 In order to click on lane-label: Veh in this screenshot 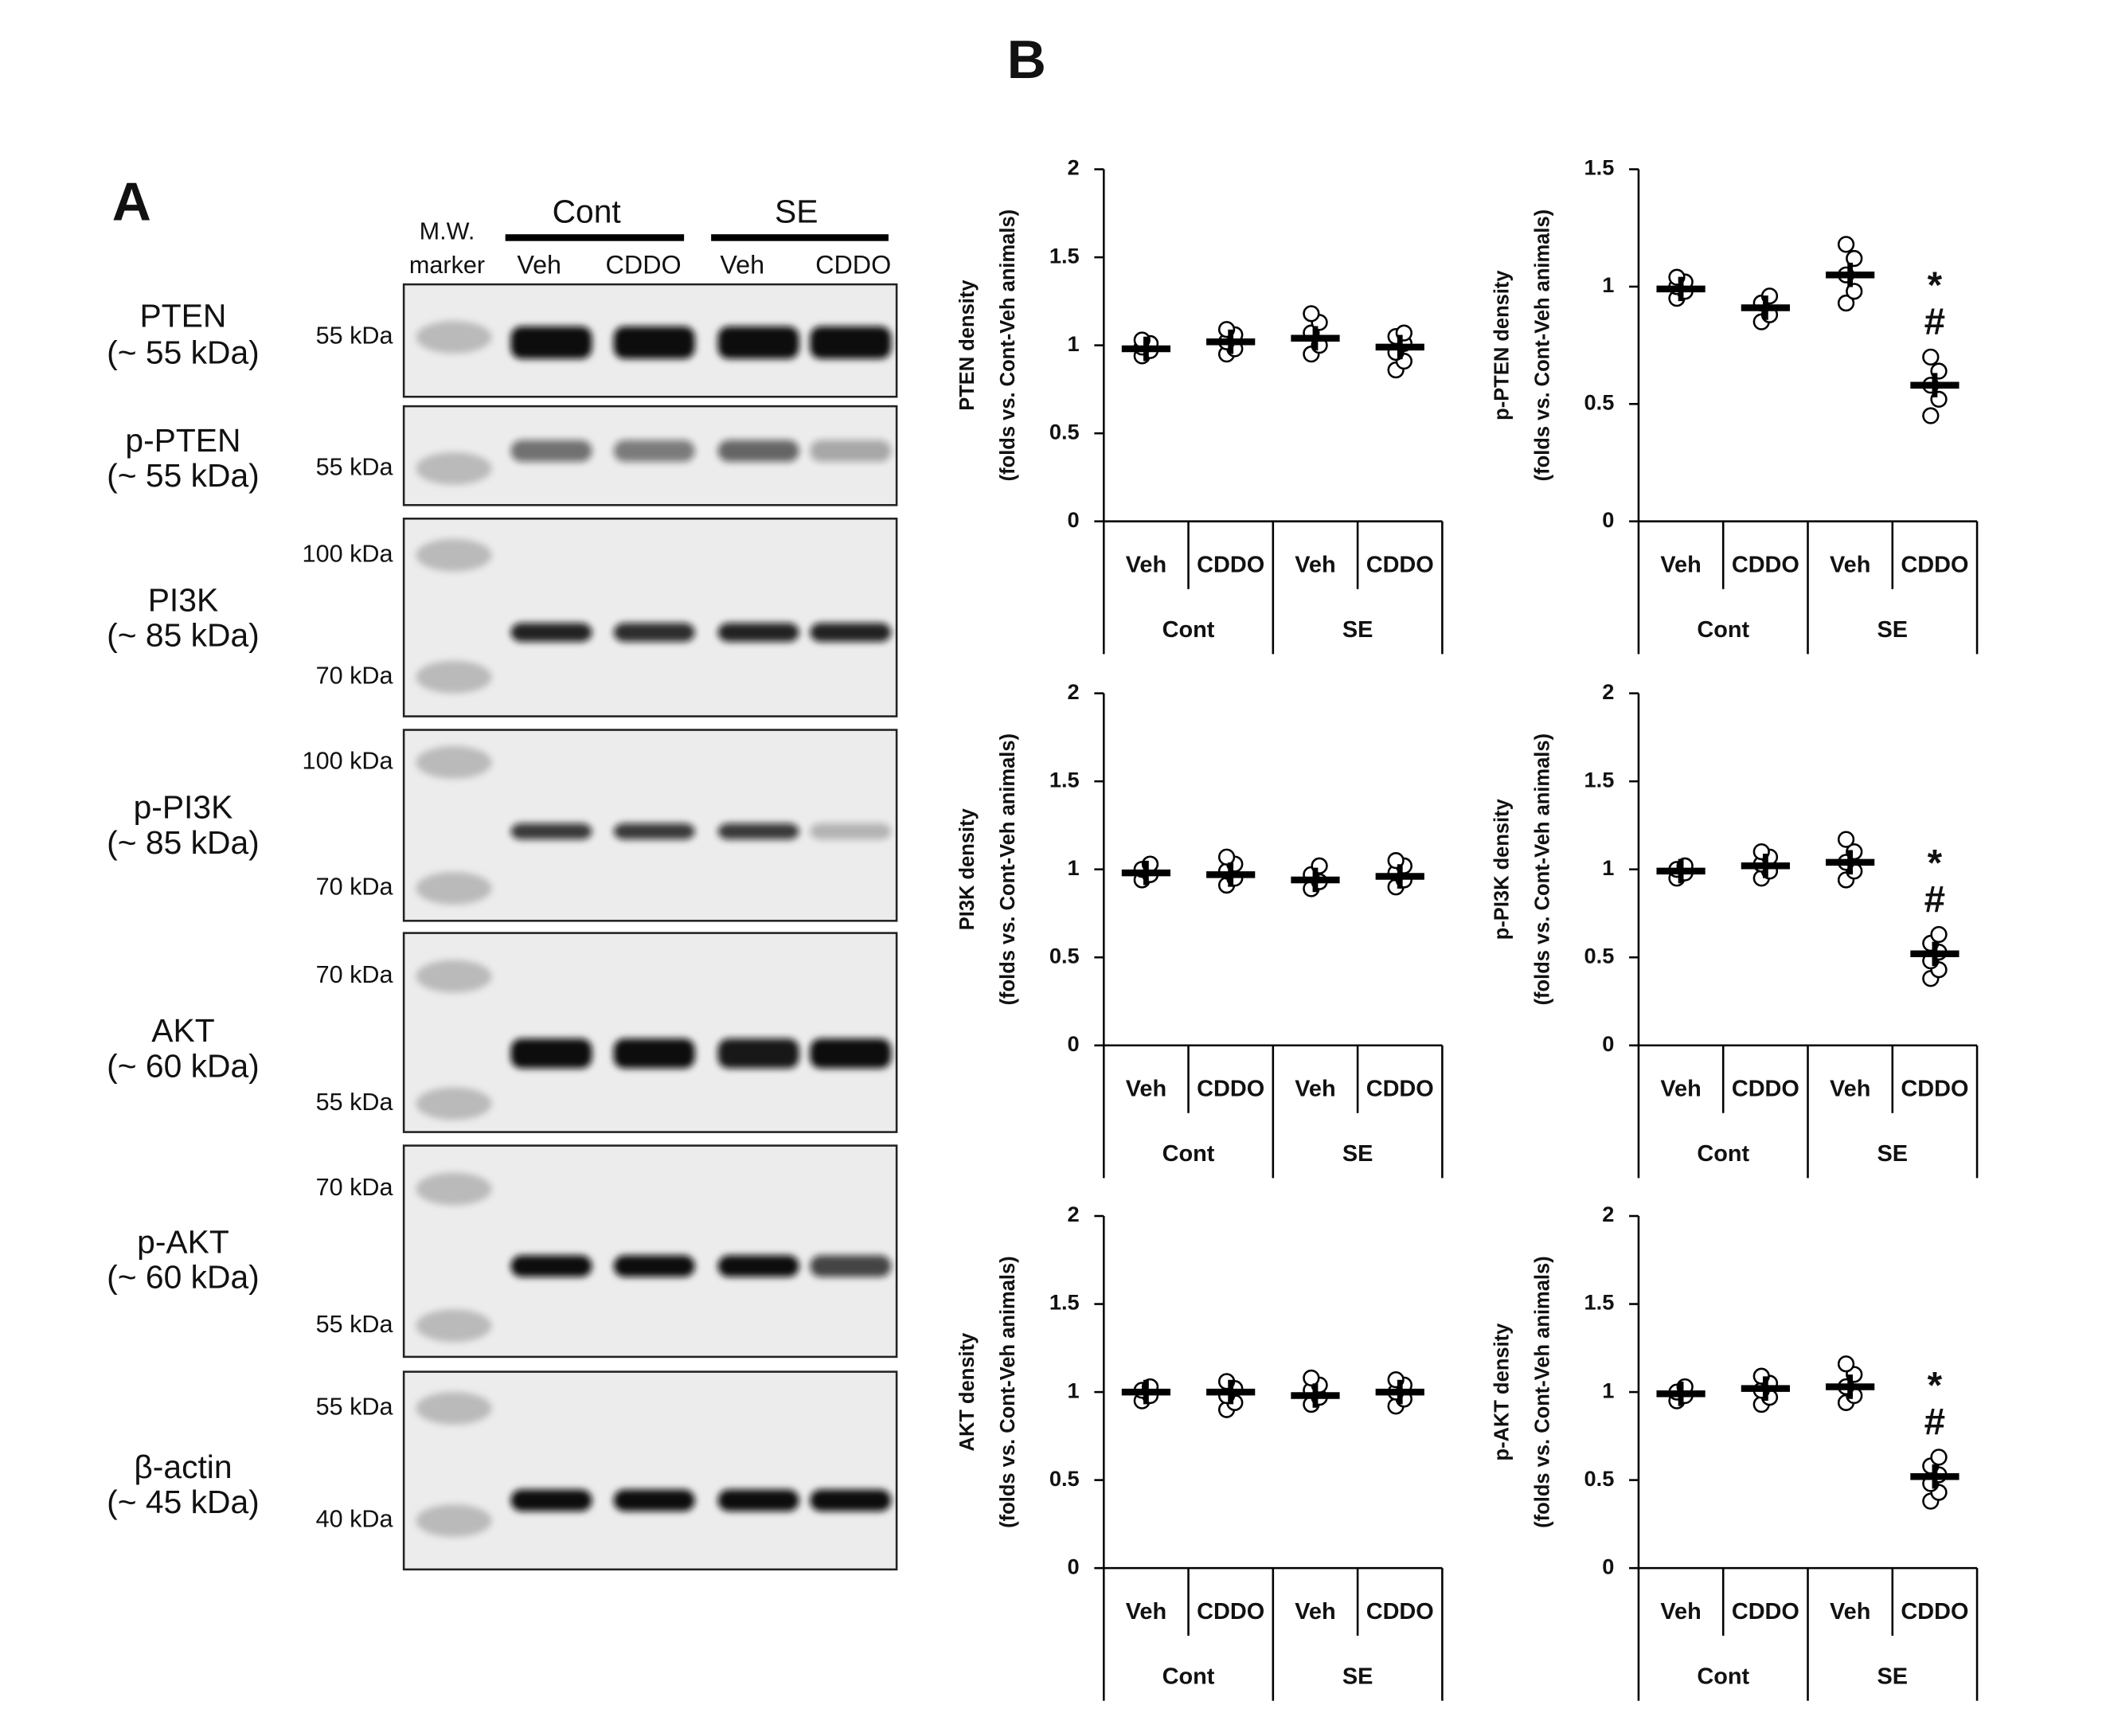, I will do `click(539, 266)`.